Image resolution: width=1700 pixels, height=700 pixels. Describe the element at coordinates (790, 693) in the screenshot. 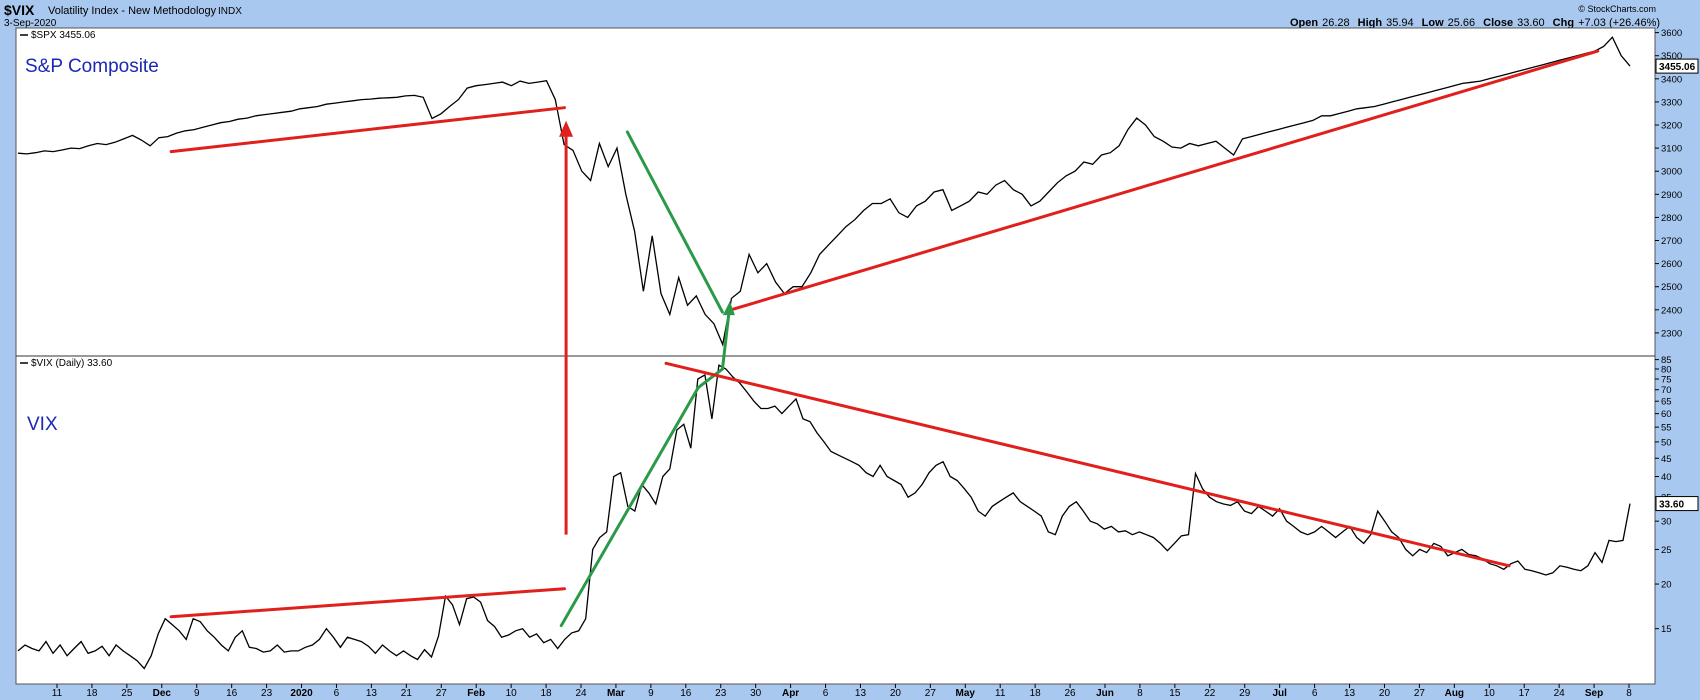

I see `x-tick-label: Apr` at that location.